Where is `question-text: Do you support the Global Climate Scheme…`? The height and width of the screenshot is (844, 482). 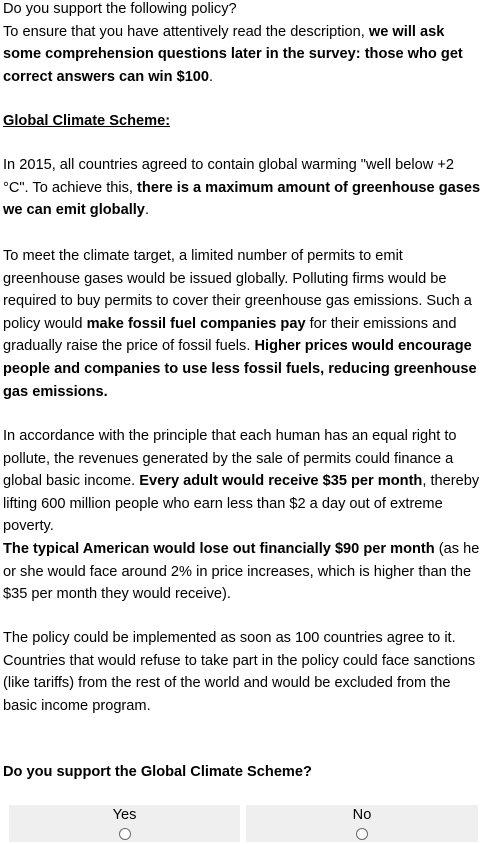
question-text: Do you support the Global Climate Scheme… is located at coordinates (157, 772).